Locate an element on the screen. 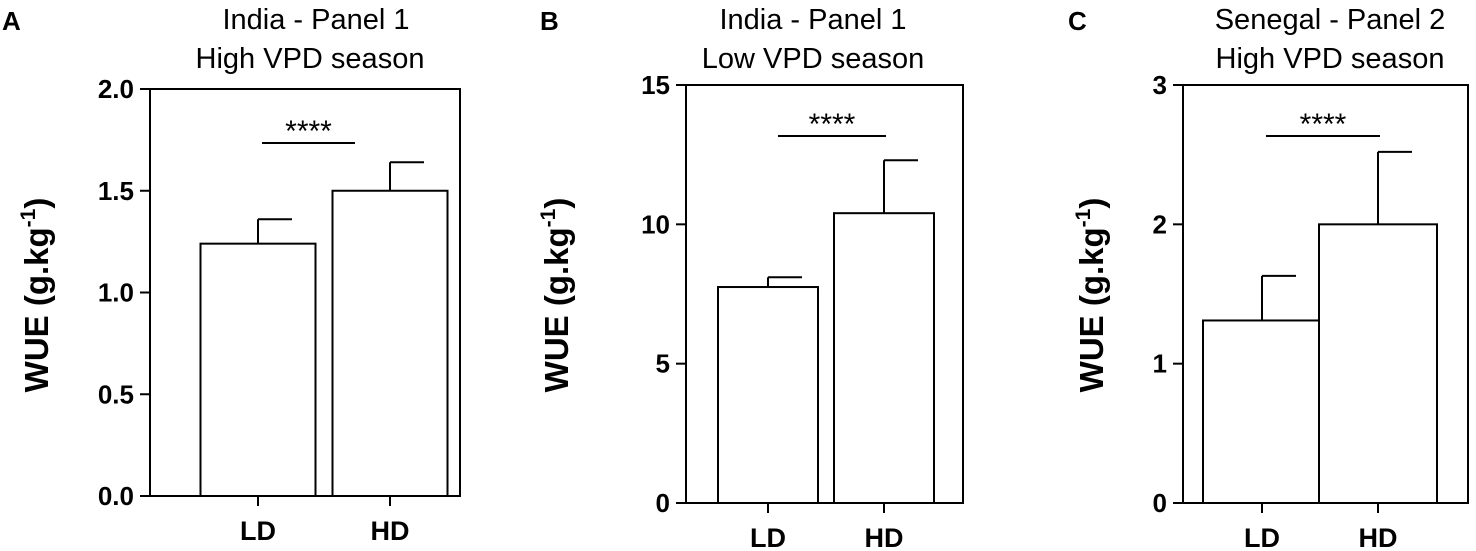  panel-c-y-tick-label-0: 0 is located at coordinates (1160, 503).